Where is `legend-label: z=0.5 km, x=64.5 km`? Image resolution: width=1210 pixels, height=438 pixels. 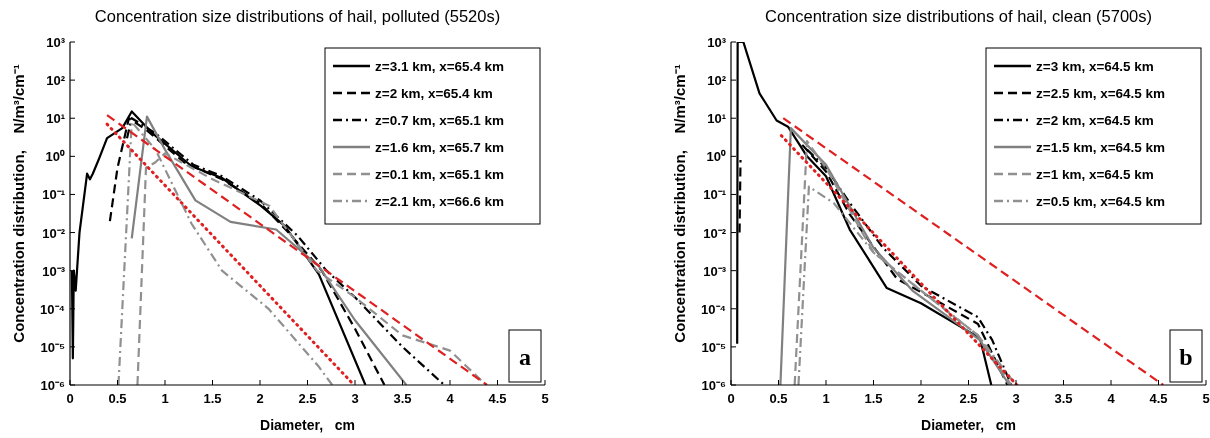
legend-label: z=0.5 km, x=64.5 km is located at coordinates (1101, 201).